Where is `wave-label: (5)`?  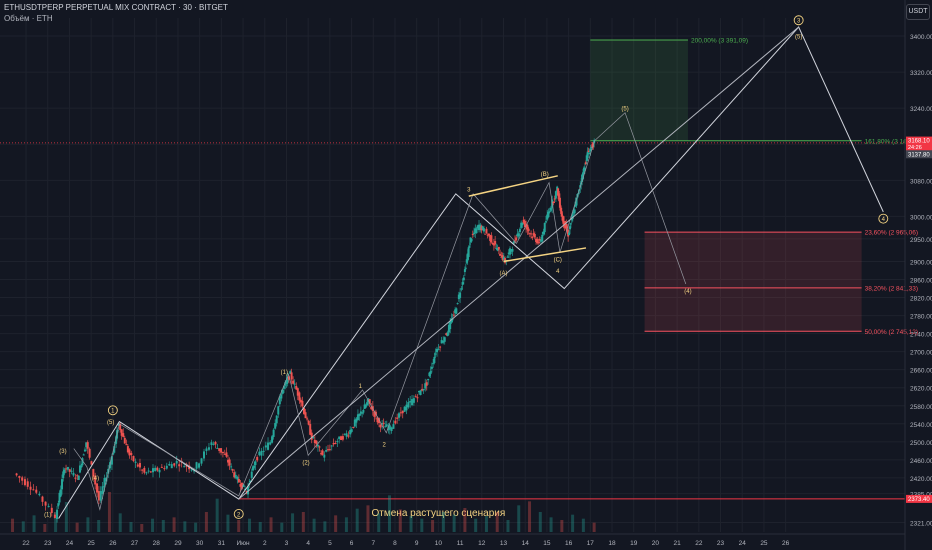
wave-label: (5) is located at coordinates (110, 423).